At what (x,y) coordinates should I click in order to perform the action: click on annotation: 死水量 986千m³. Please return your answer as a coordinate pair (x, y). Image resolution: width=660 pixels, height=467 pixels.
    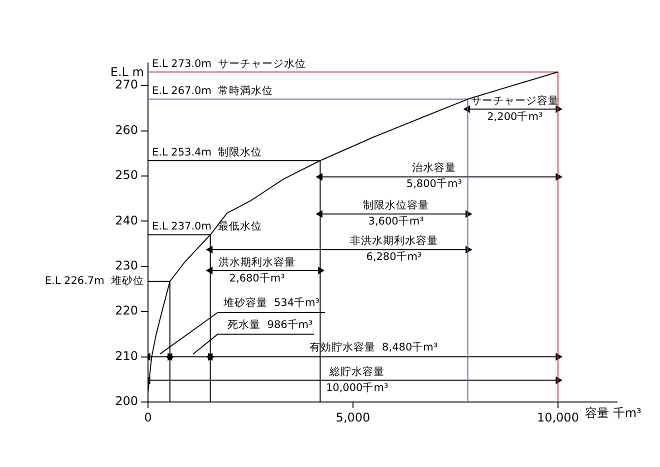
    Looking at the image, I should click on (270, 324).